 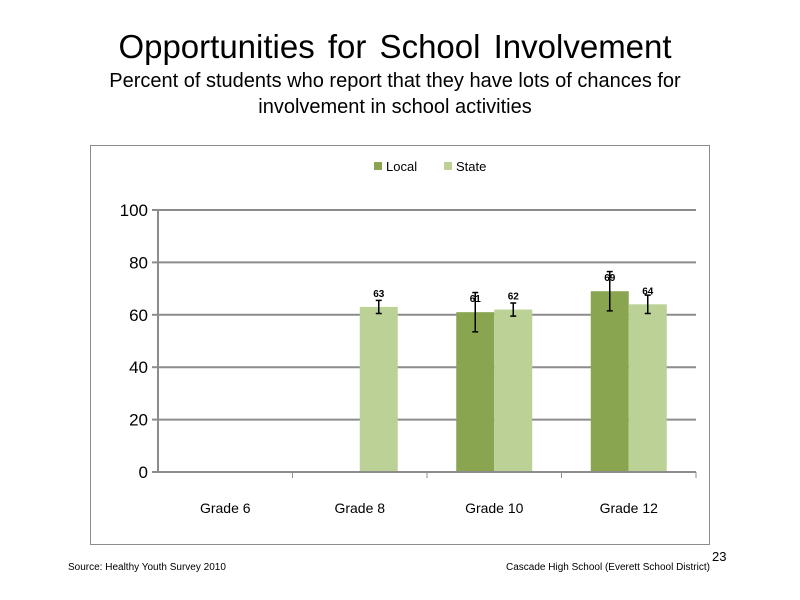 I want to click on legend-label: State, so click(x=471, y=166).